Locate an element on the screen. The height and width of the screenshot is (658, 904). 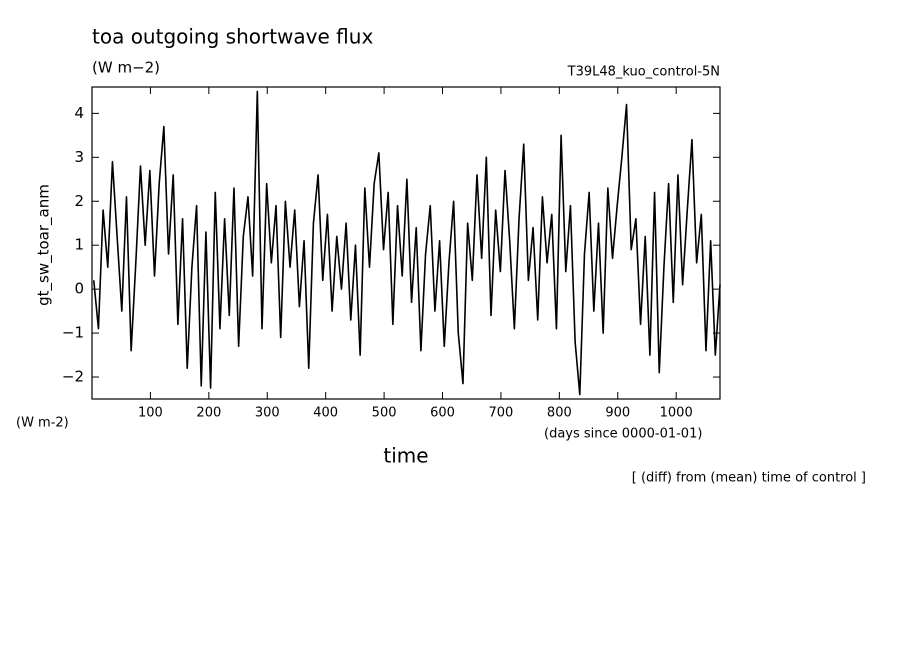
y-tick-label: 3 is located at coordinates (79, 157).